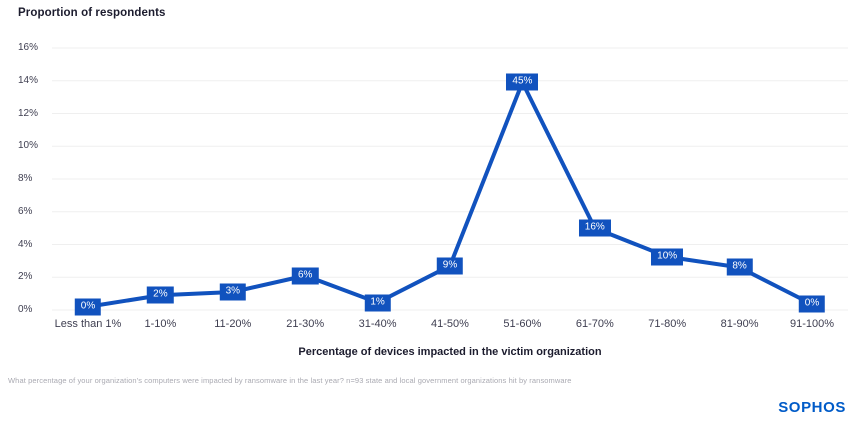 The height and width of the screenshot is (425, 856). Describe the element at coordinates (812, 407) in the screenshot. I see `sophos-logo: SOPHOS` at that location.